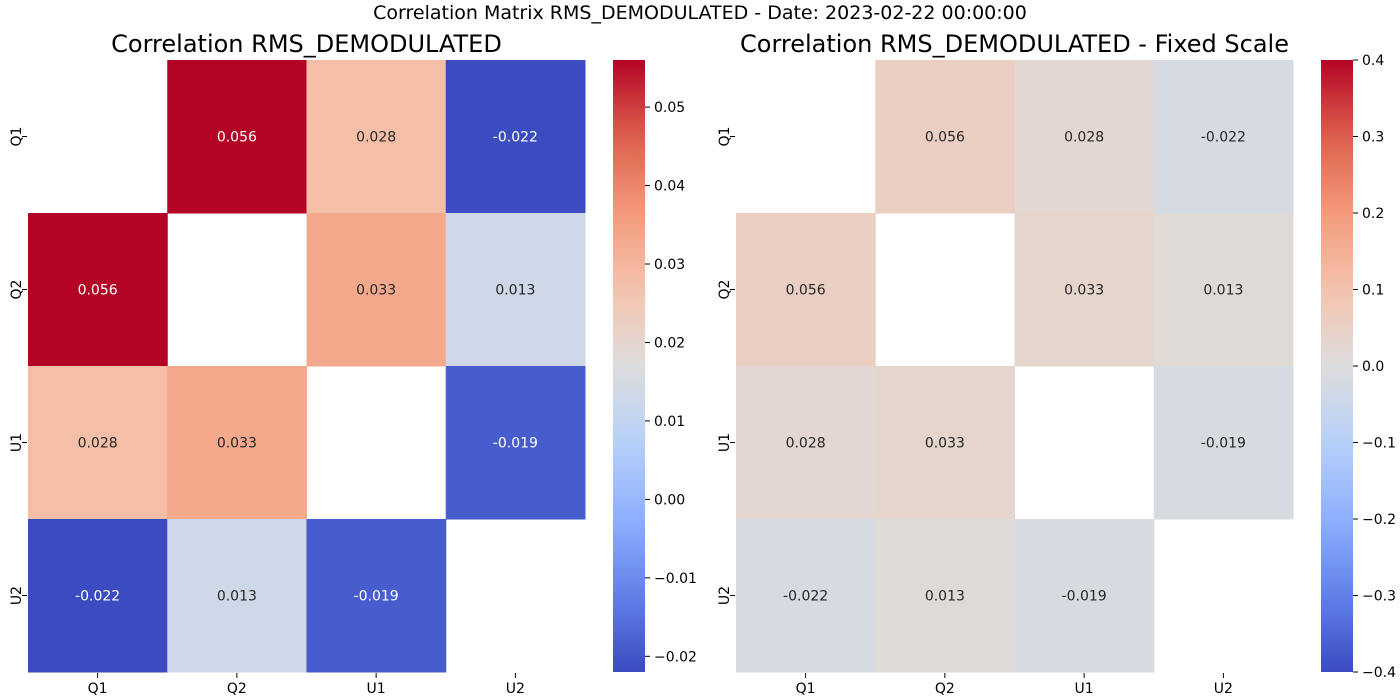 The width and height of the screenshot is (1400, 700). I want to click on panel-title: Correlation RMS_DEMODULATED, so click(306, 44).